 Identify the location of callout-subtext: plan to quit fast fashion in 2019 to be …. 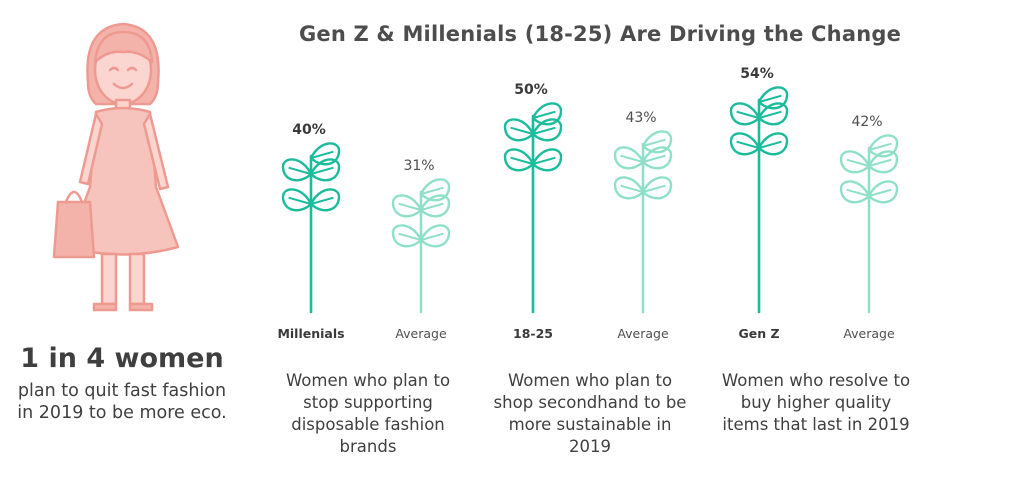
(122, 402).